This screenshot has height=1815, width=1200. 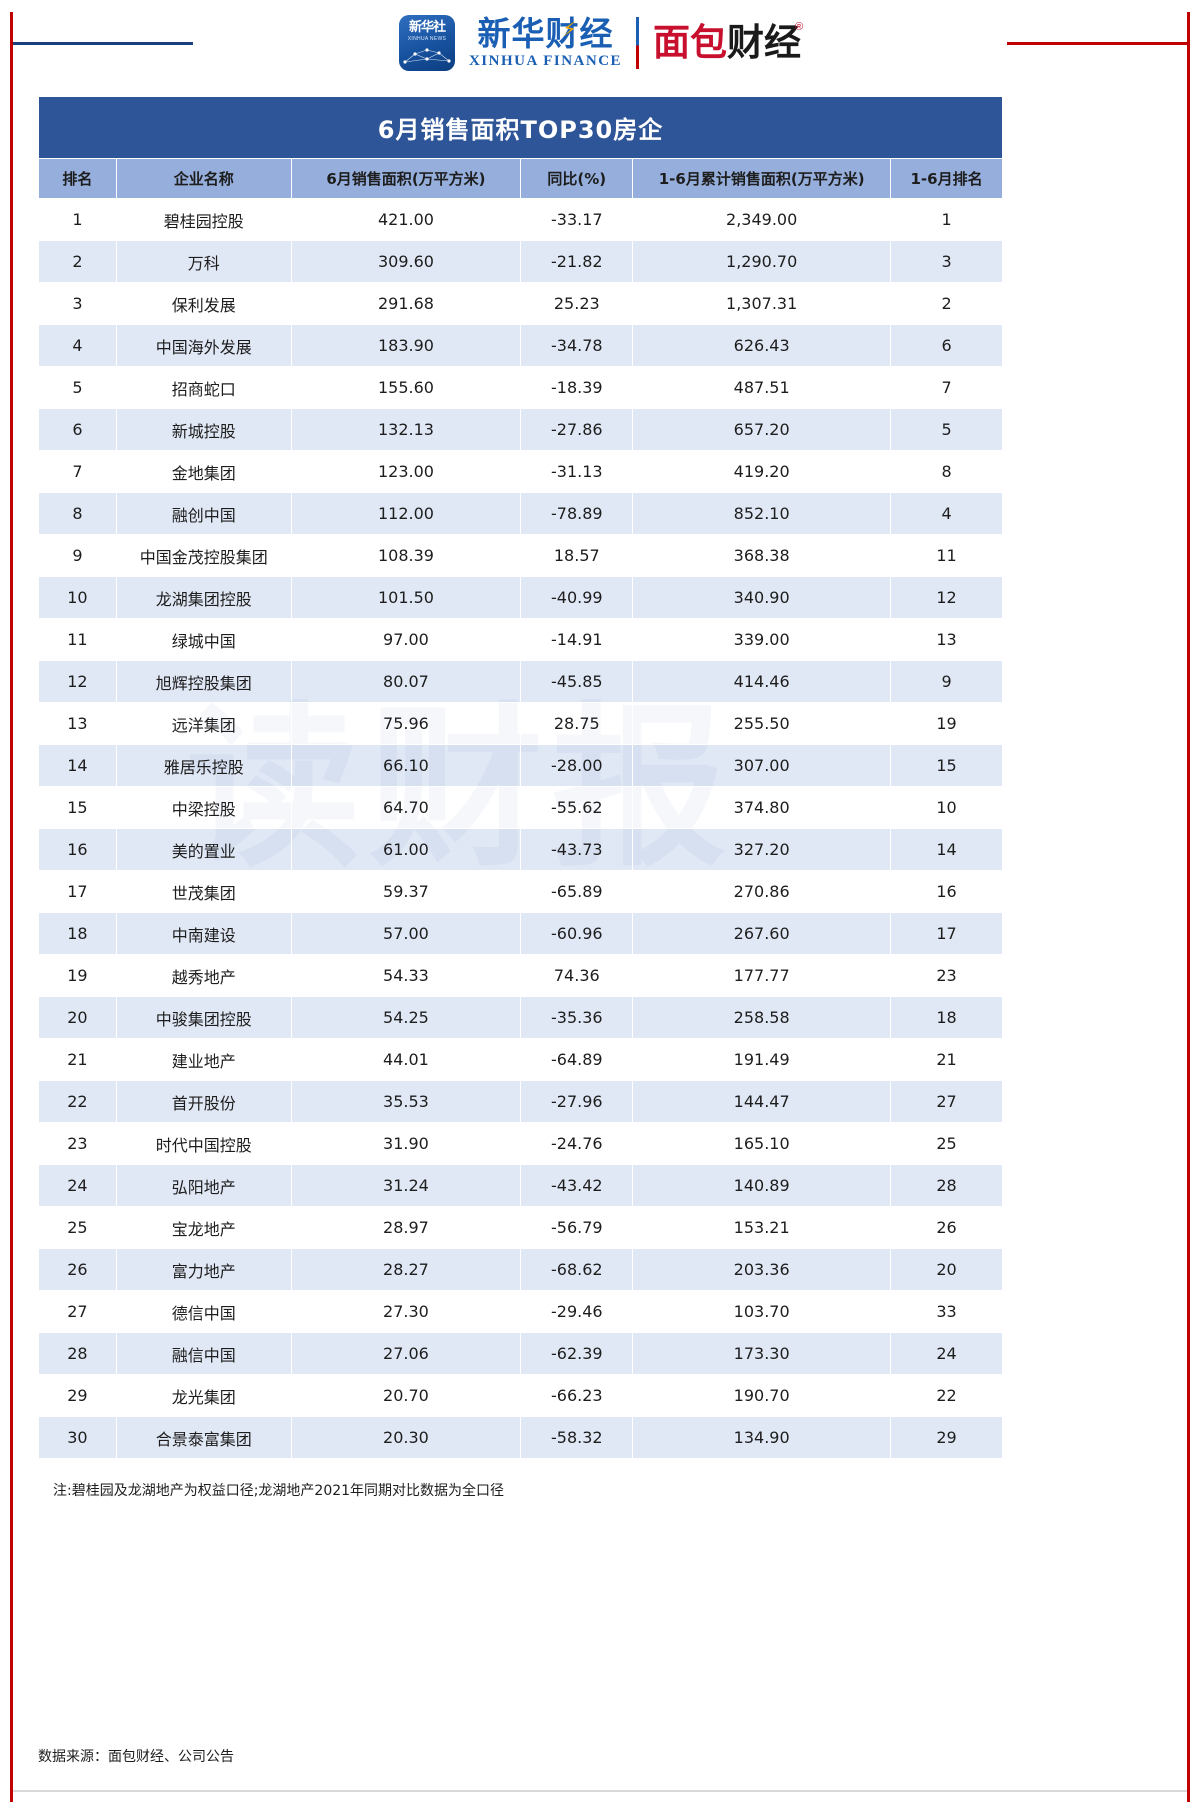 I want to click on table-row: 13 远洋集团 75.96 28.75 255.50 19, so click(x=520, y=723).